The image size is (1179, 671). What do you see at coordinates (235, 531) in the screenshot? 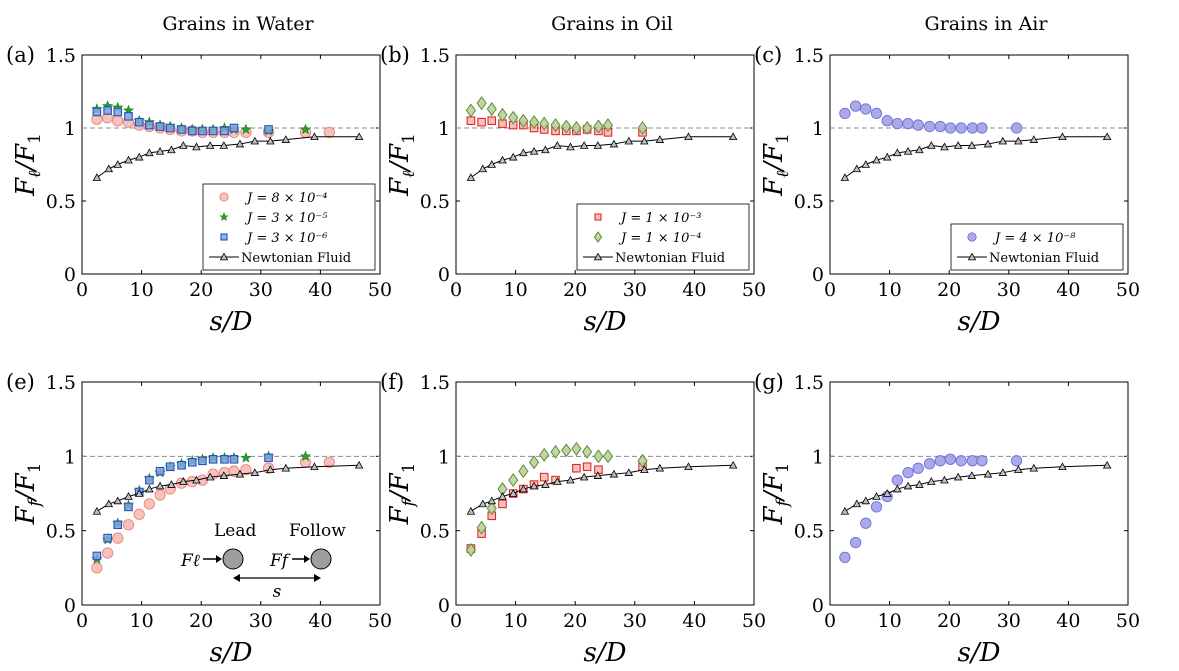
I see `lead-label: Lead` at bounding box center [235, 531].